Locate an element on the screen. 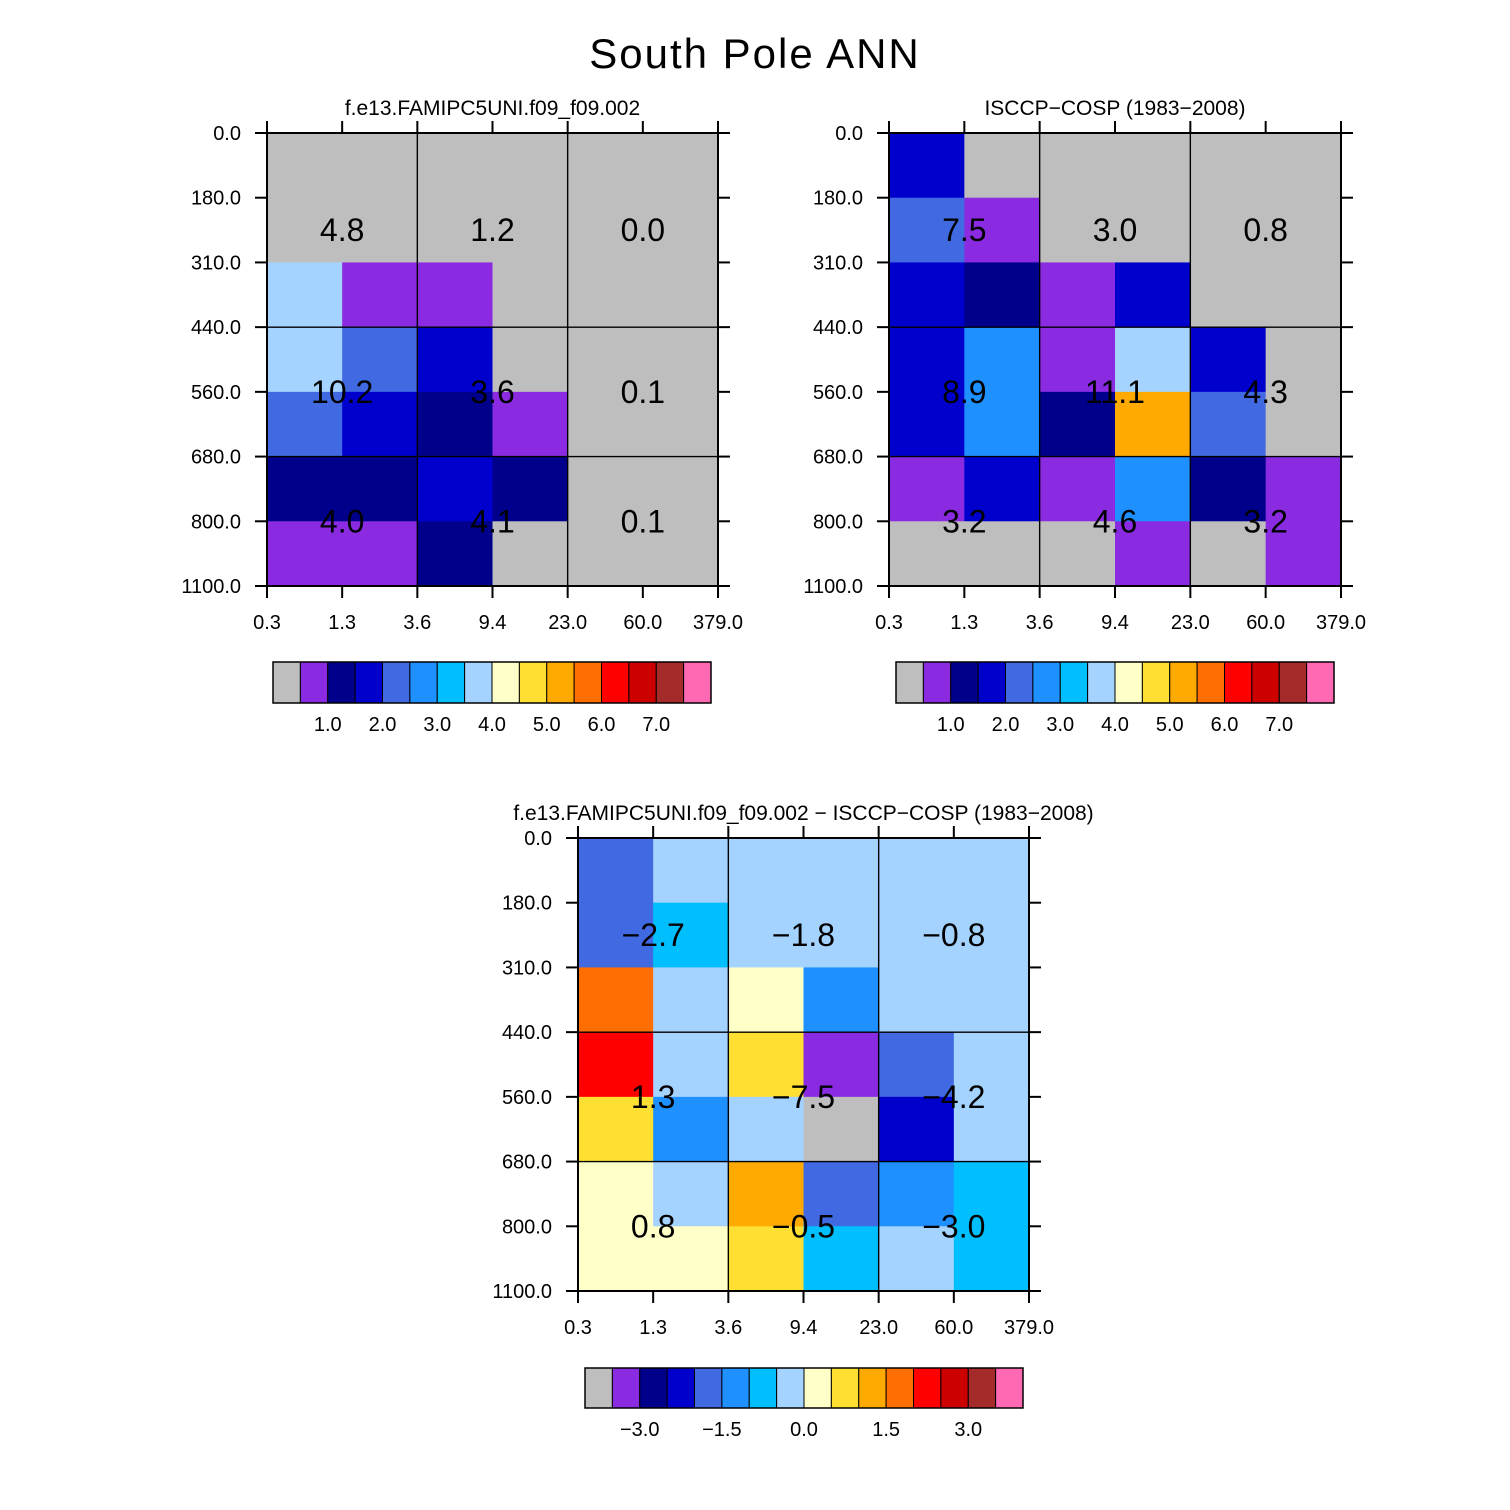 The image size is (1510, 1510). box-value-label: −4.2 is located at coordinates (953, 1097).